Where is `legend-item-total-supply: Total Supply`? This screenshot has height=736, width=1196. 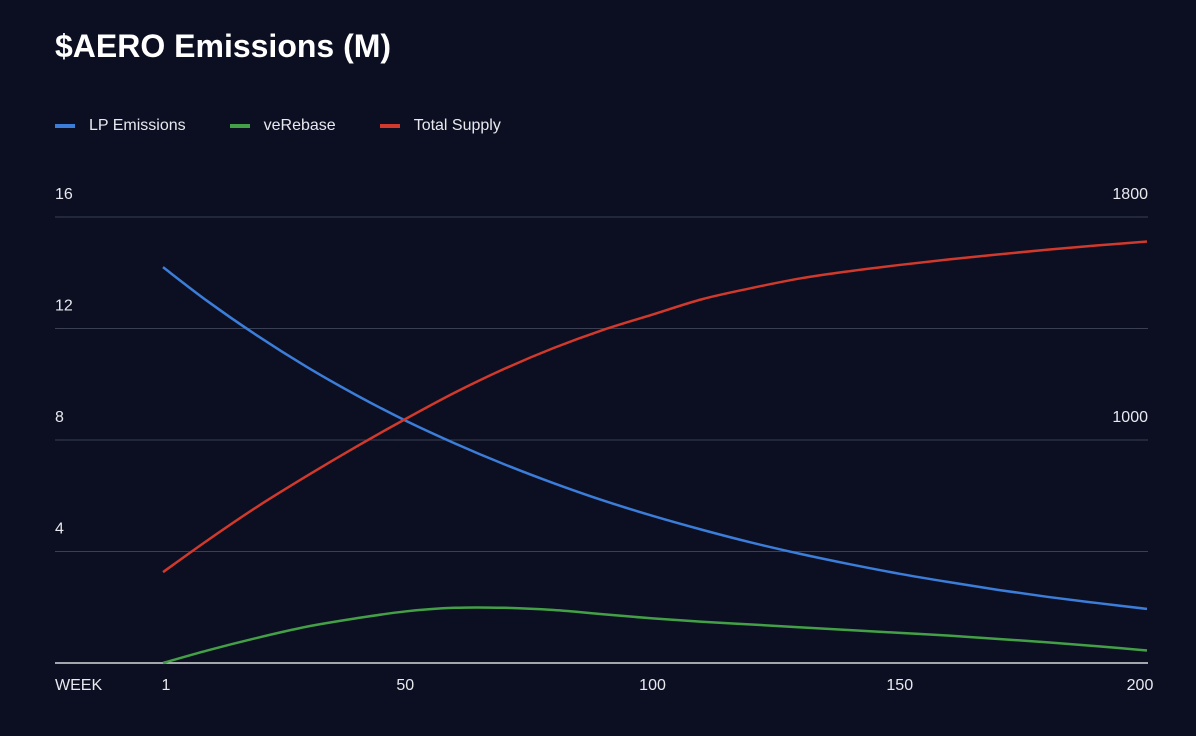 legend-item-total-supply: Total Supply is located at coordinates (440, 126).